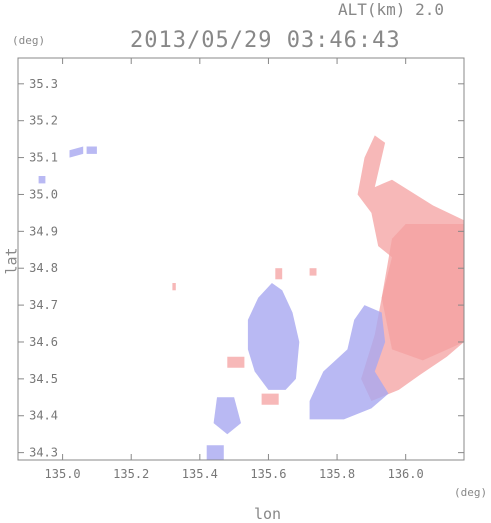 The width and height of the screenshot is (491, 523). Describe the element at coordinates (406, 474) in the screenshot. I see `x-tick-label: 136.0` at that location.